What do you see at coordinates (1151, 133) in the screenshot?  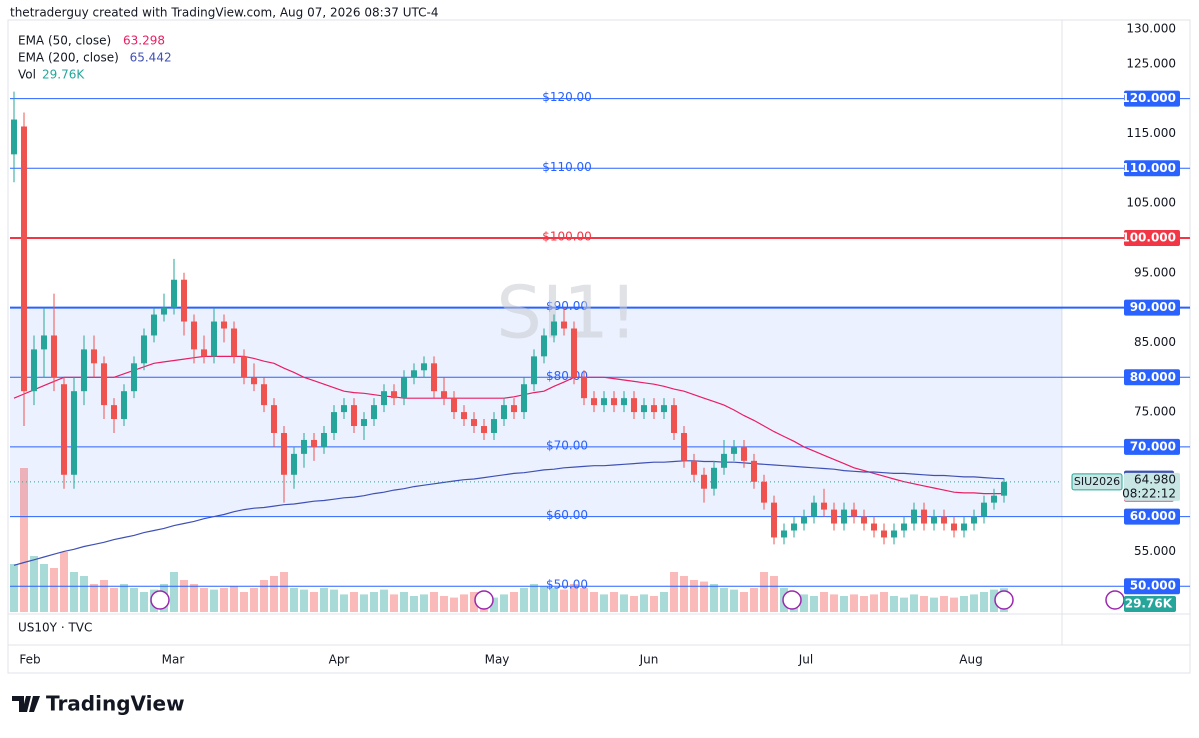 I see `y-tick-label: 115.000` at bounding box center [1151, 133].